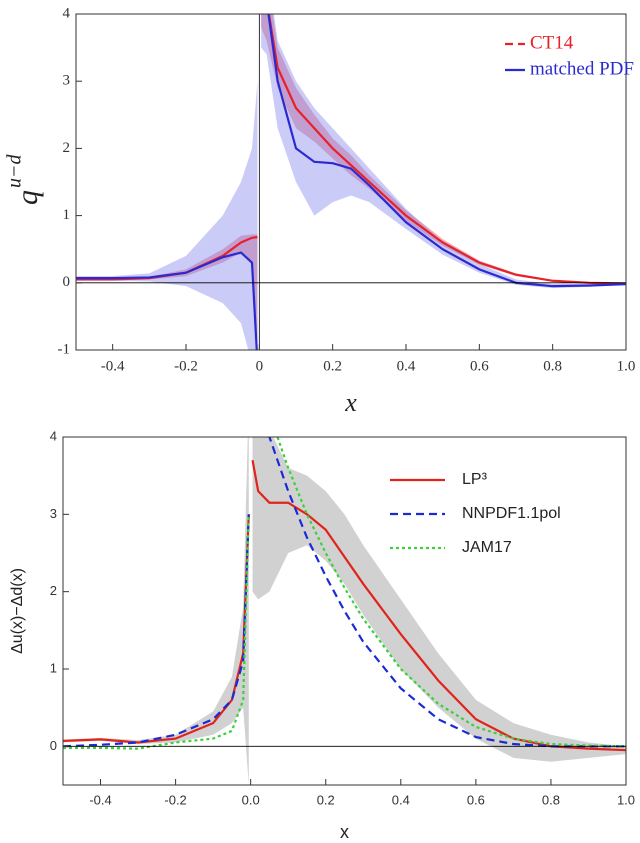  I want to click on legend-label: JAM17, so click(487, 547).